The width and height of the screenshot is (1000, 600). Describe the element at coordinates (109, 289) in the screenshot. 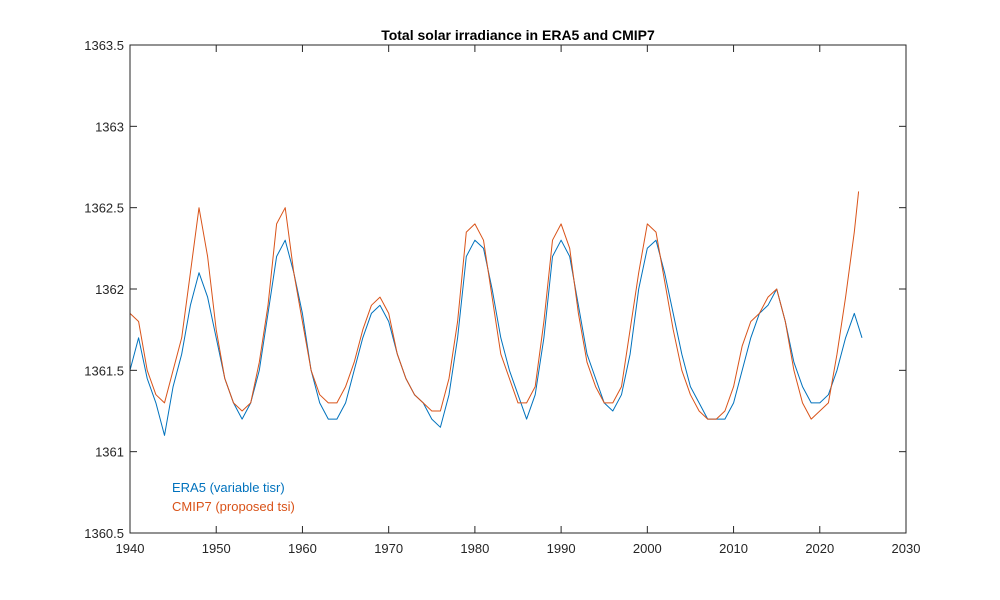

I see `y-tick-label: 1362` at that location.